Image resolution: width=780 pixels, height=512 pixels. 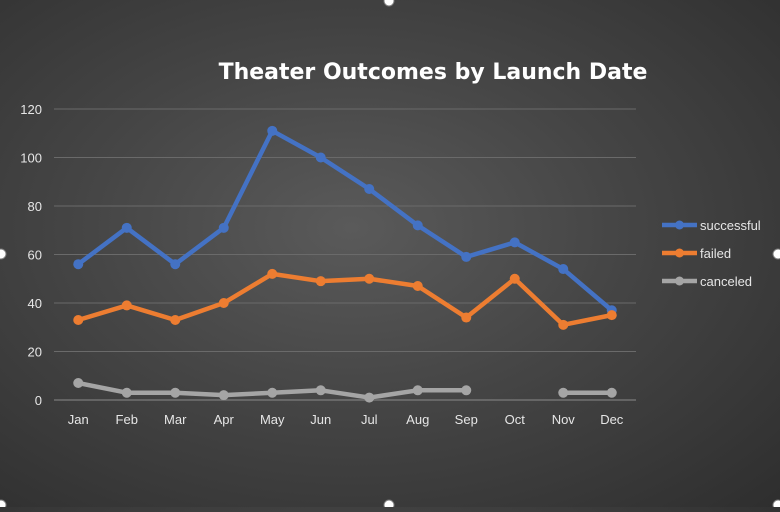 I want to click on y-tick-label: 80, so click(x=35, y=206).